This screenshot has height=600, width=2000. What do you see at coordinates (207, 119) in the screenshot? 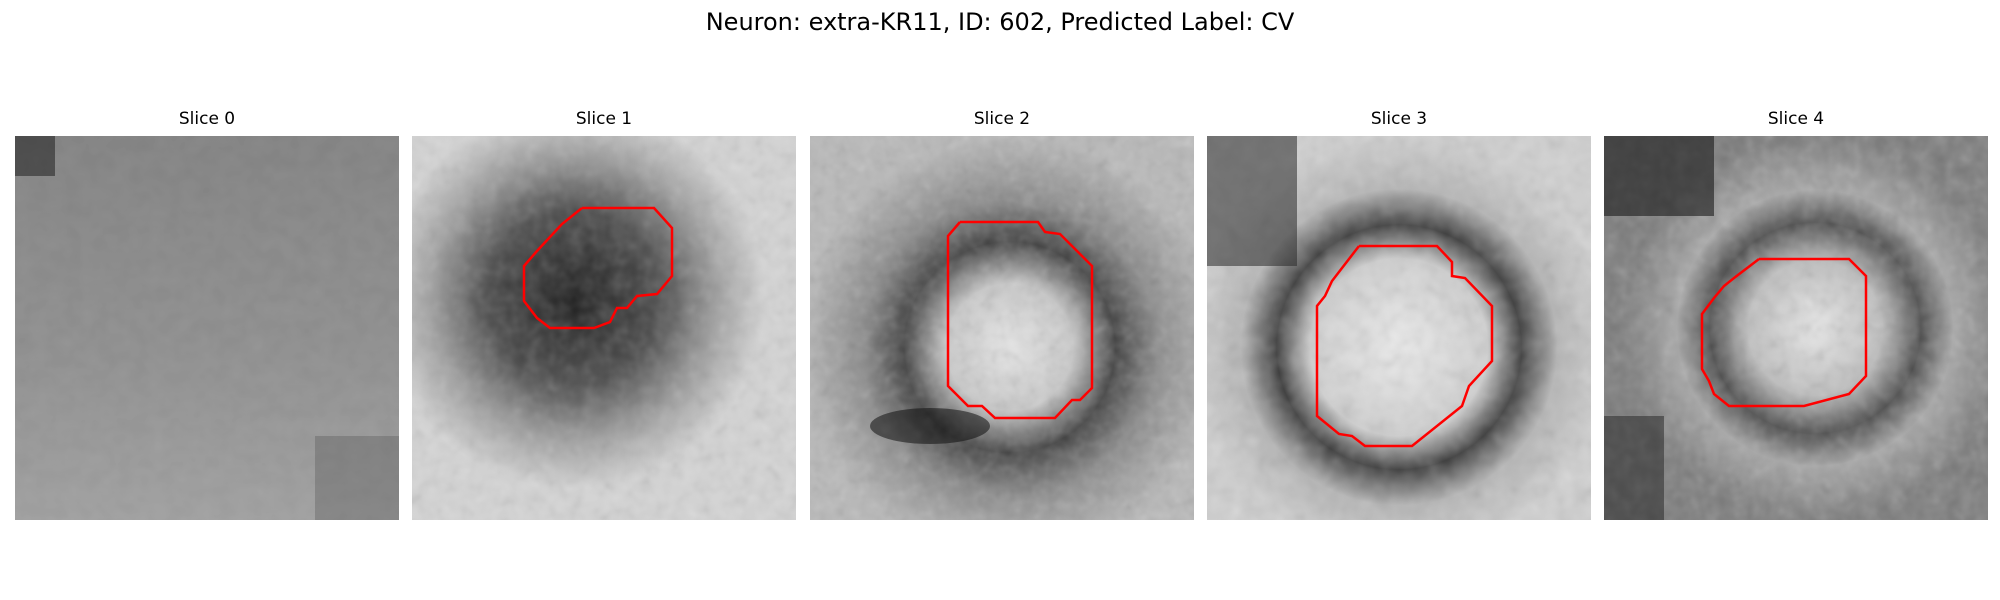
I see `slice-title: Slice 0` at bounding box center [207, 119].